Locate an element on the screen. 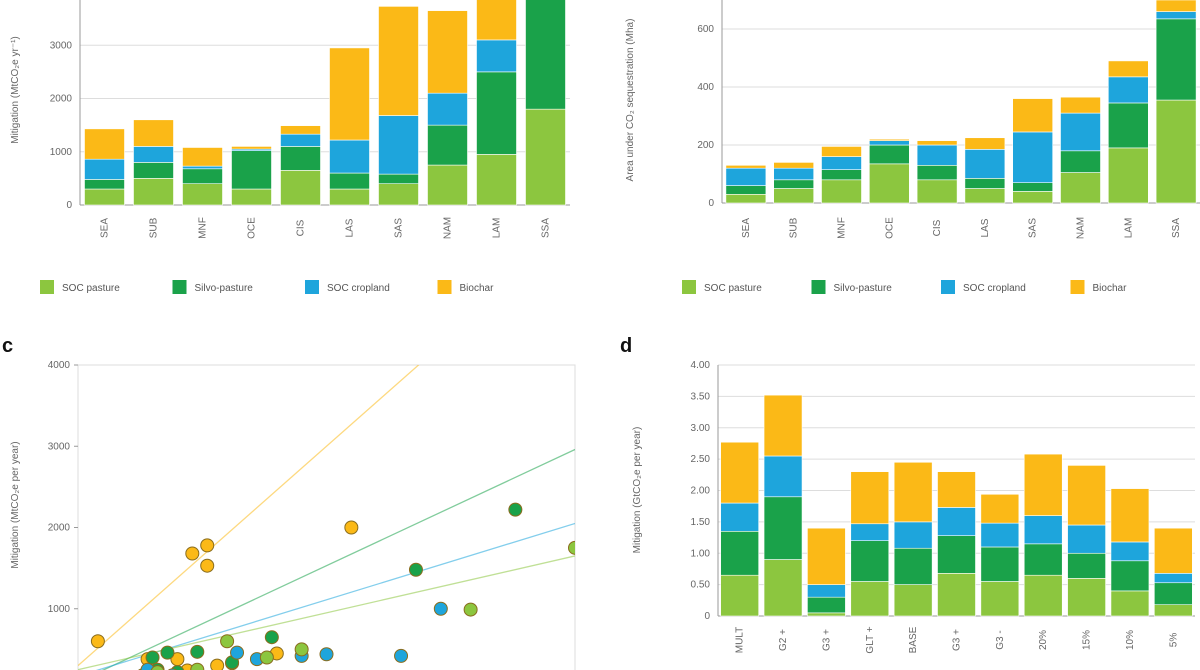 Image resolution: width=1200 pixels, height=670 pixels. x-tick-label: MNF is located at coordinates (842, 228).